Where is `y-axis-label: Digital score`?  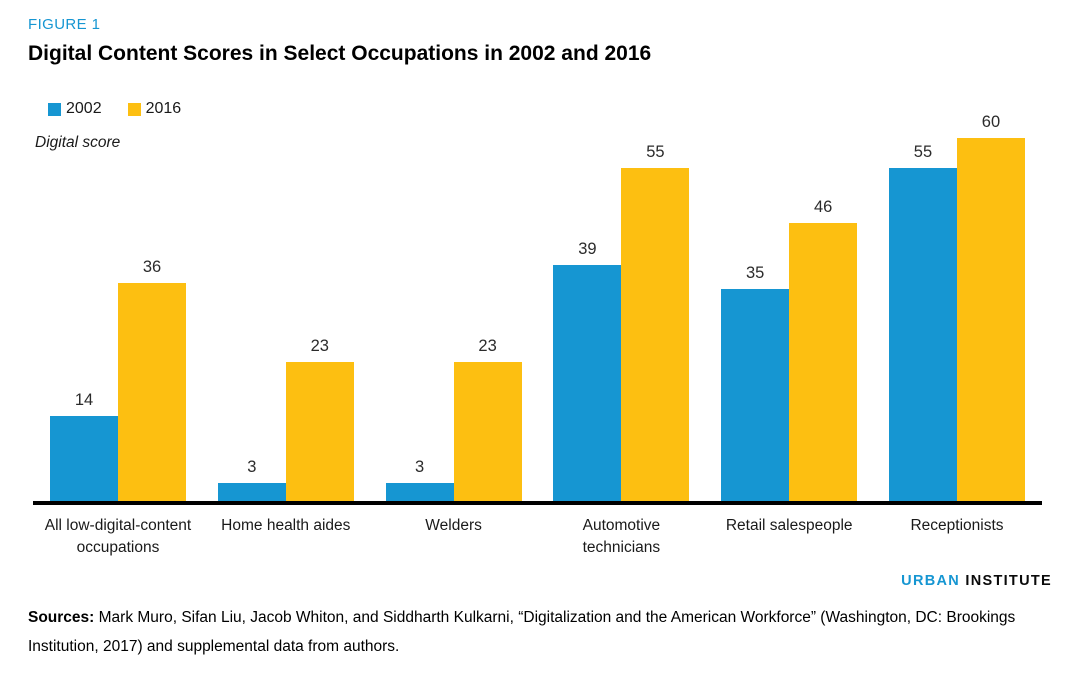 y-axis-label: Digital score is located at coordinates (78, 142).